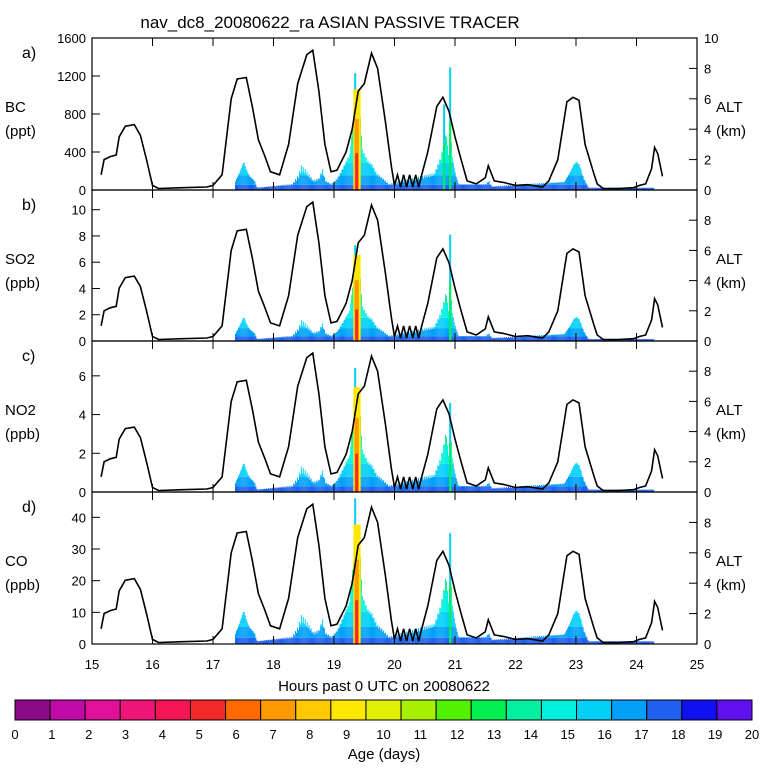 The width and height of the screenshot is (768, 768). Describe the element at coordinates (697, 664) in the screenshot. I see `x-tick-label: 25` at that location.